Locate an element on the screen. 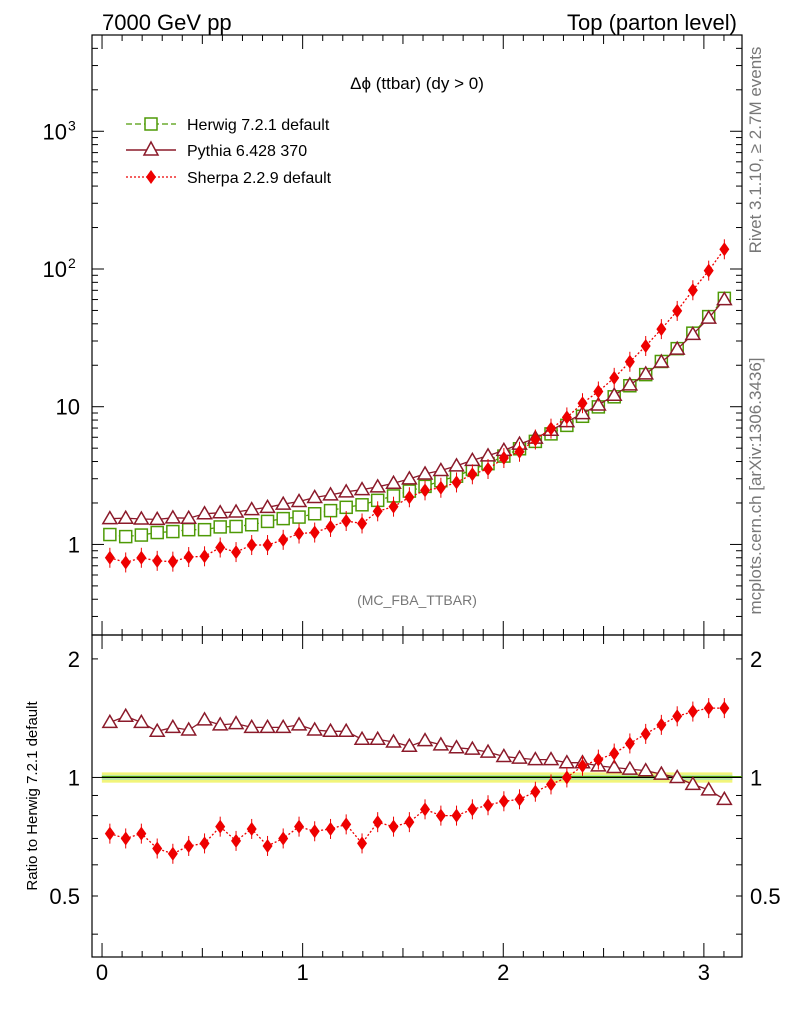  legend-marker-sherpa is located at coordinates (151, 177).